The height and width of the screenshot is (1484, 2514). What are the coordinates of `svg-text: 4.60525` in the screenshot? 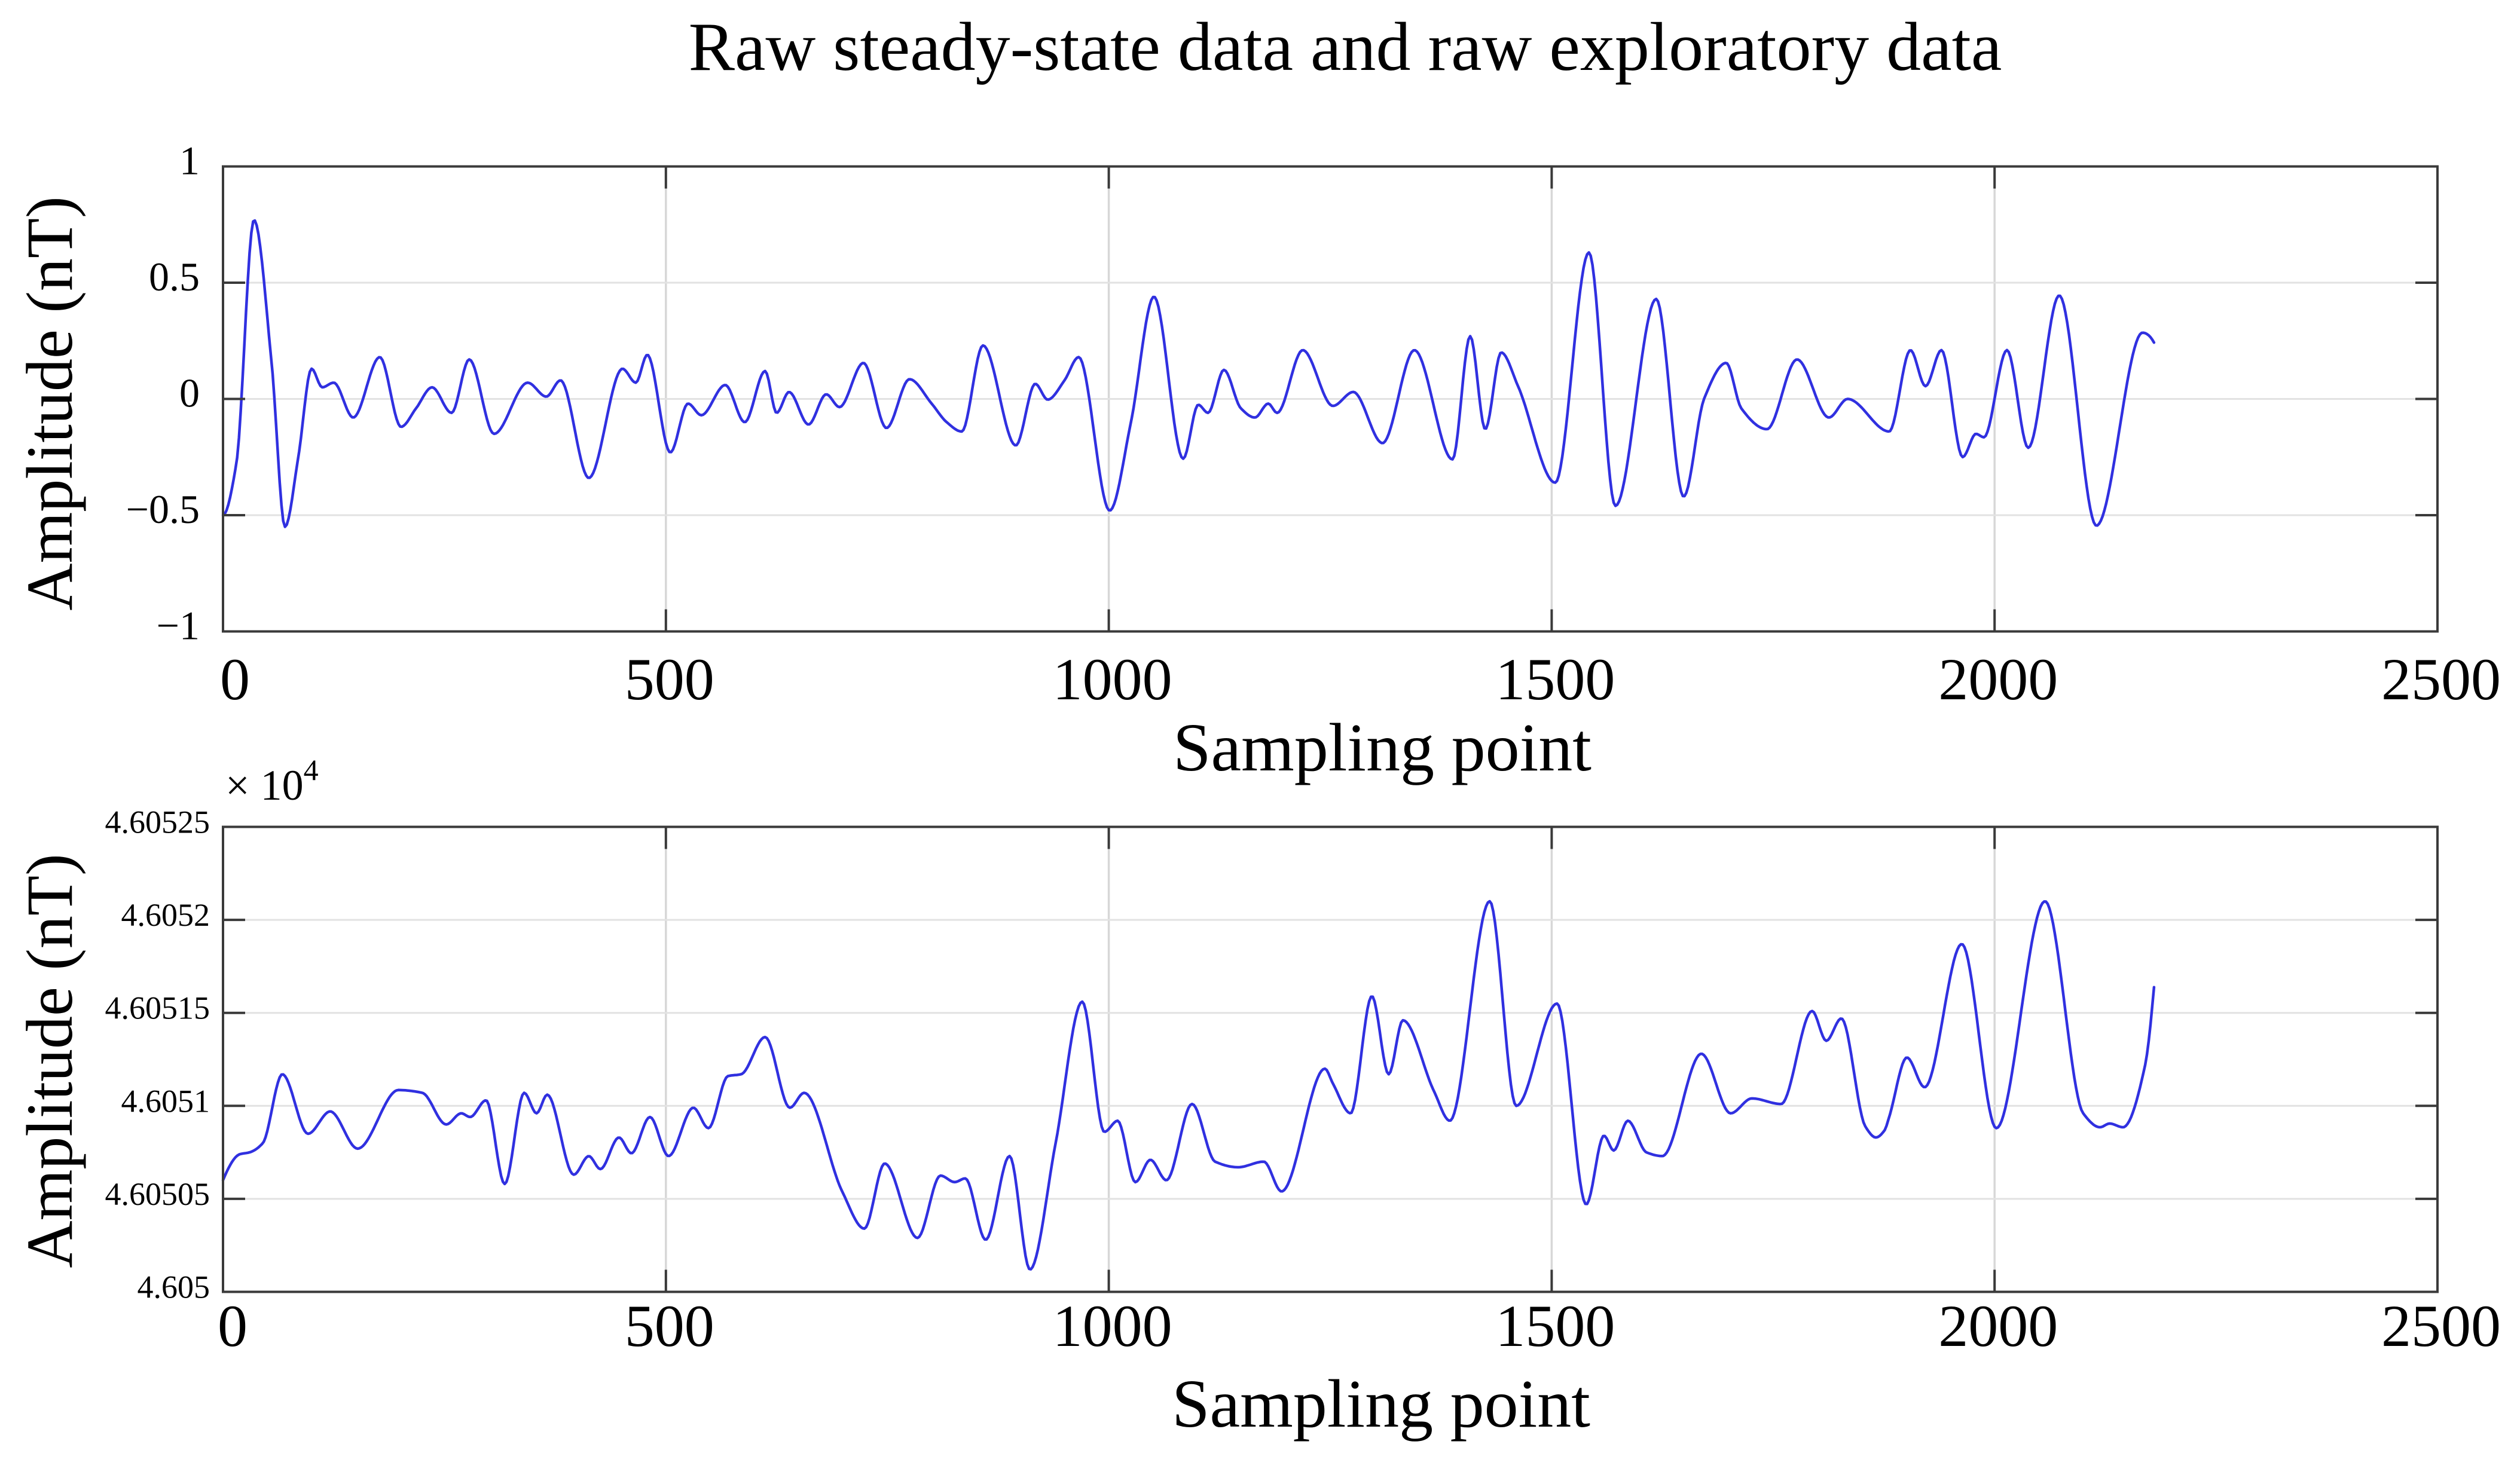 It's located at (157, 822).